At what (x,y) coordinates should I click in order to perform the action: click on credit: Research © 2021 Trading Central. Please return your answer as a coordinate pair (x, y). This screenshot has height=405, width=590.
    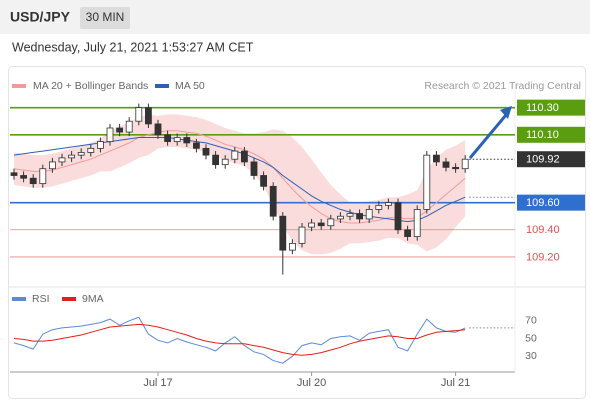
    Looking at the image, I should click on (502, 86).